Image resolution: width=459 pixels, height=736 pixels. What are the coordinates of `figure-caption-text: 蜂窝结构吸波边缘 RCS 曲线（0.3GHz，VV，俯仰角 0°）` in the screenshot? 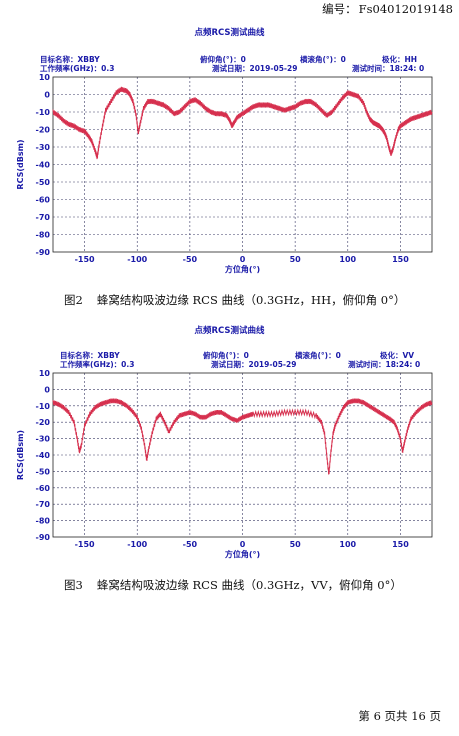 It's located at (249, 585).